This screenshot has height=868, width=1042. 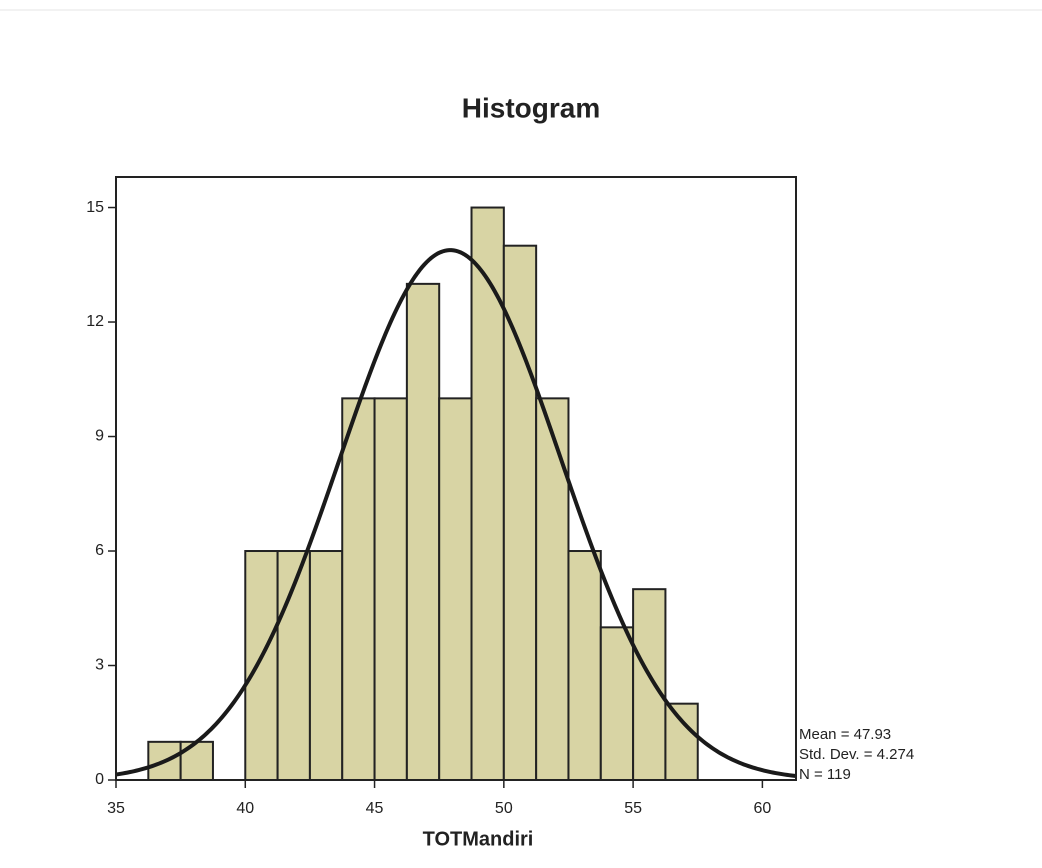 What do you see at coordinates (825, 774) in the screenshot?
I see `stat-label: N = 119` at bounding box center [825, 774].